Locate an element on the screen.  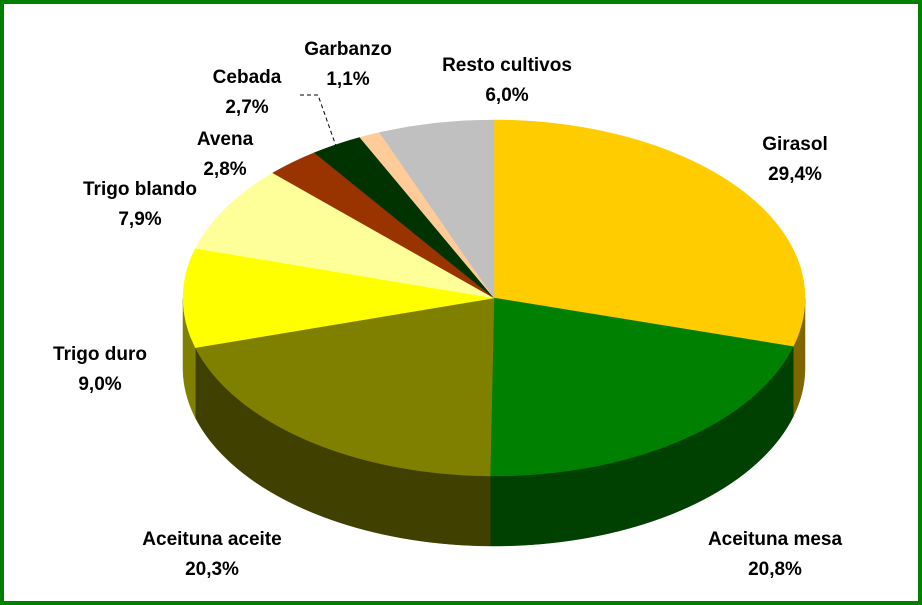
slice-label: Cebada is located at coordinates (247, 77).